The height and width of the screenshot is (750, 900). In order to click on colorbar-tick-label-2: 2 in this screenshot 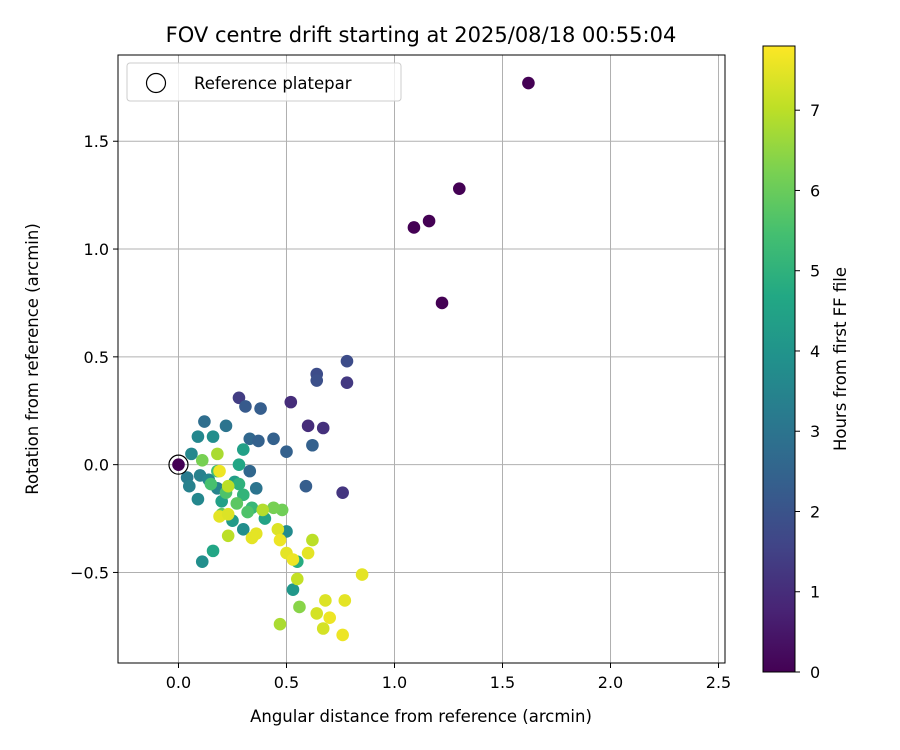, I will do `click(815, 511)`.